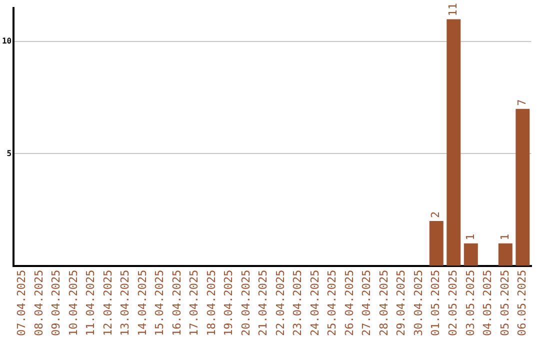 The width and height of the screenshot is (540, 340). Describe the element at coordinates (332, 303) in the screenshot. I see `x-tick-label: 25.04.2025` at that location.